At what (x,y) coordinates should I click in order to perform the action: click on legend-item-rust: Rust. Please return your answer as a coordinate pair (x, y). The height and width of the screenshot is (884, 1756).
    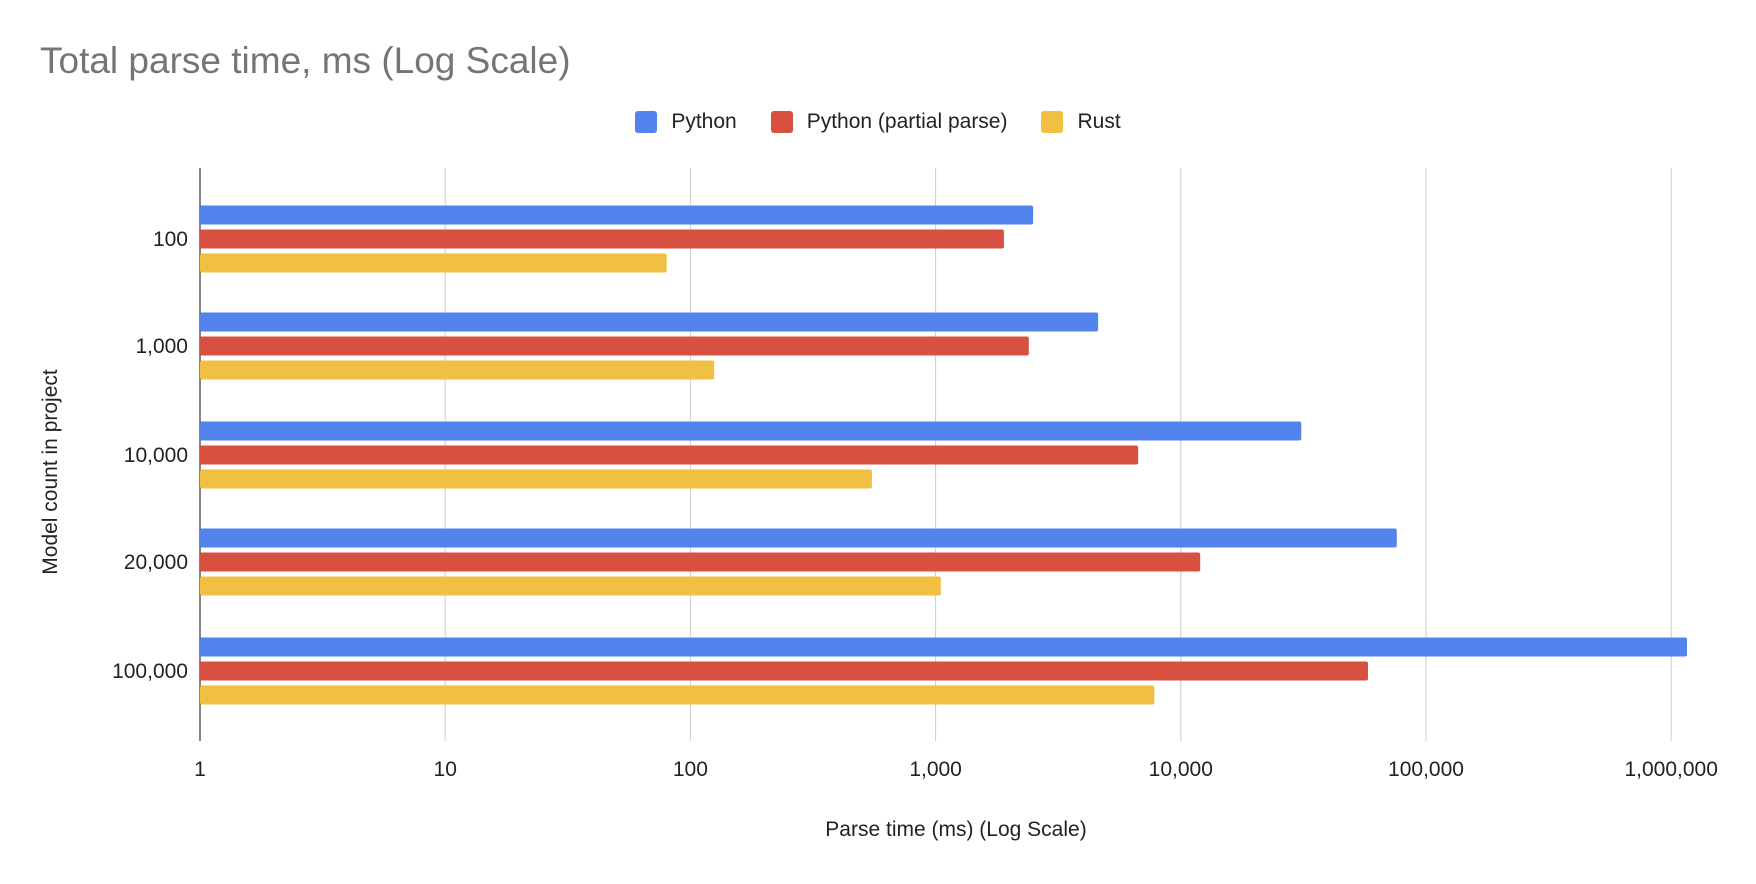
    Looking at the image, I should click on (1081, 122).